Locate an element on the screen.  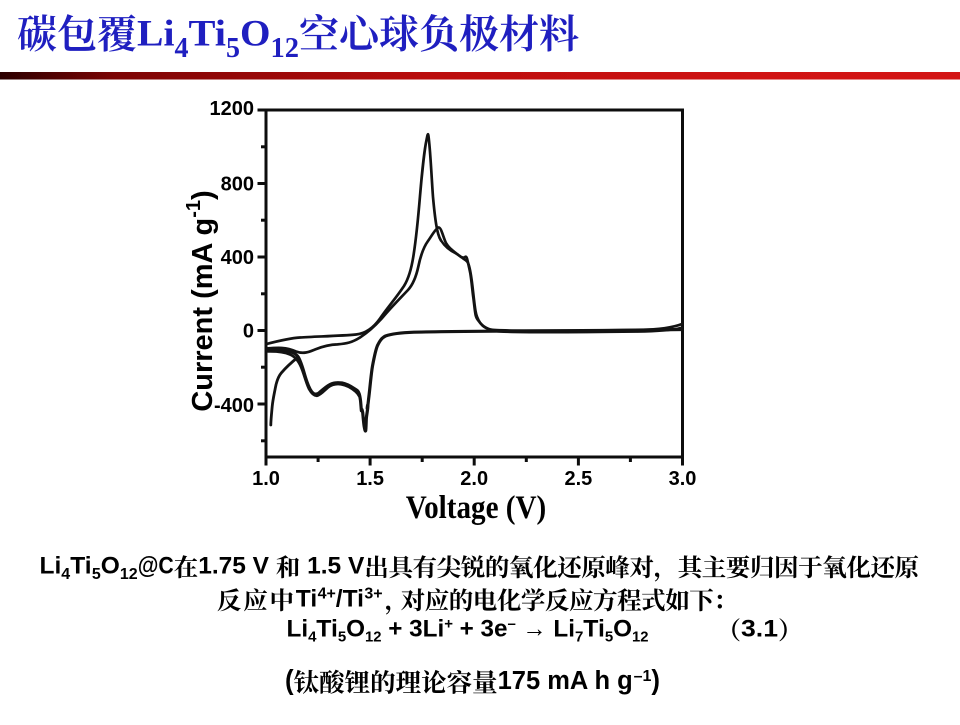
svg-text: 7 is located at coordinates (579, 637).